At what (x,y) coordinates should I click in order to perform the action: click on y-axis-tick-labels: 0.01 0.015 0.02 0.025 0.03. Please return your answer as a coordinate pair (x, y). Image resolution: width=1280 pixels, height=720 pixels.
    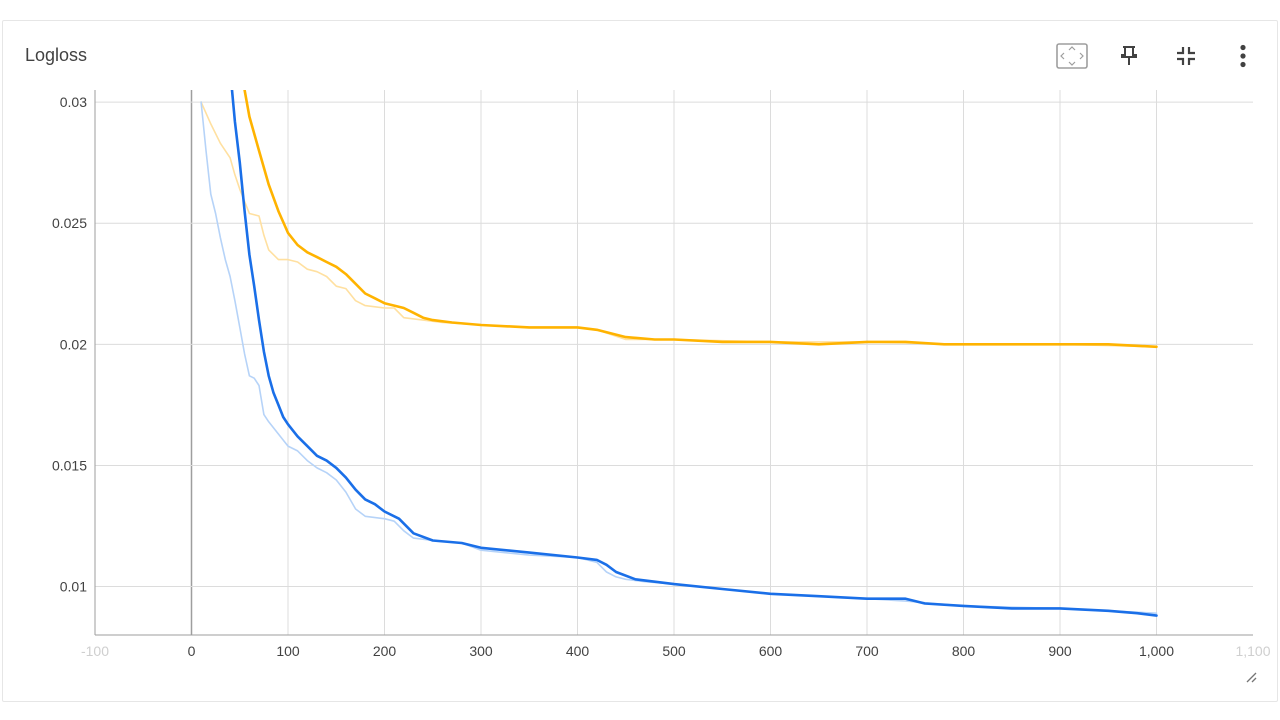
    Looking at the image, I should click on (69, 344).